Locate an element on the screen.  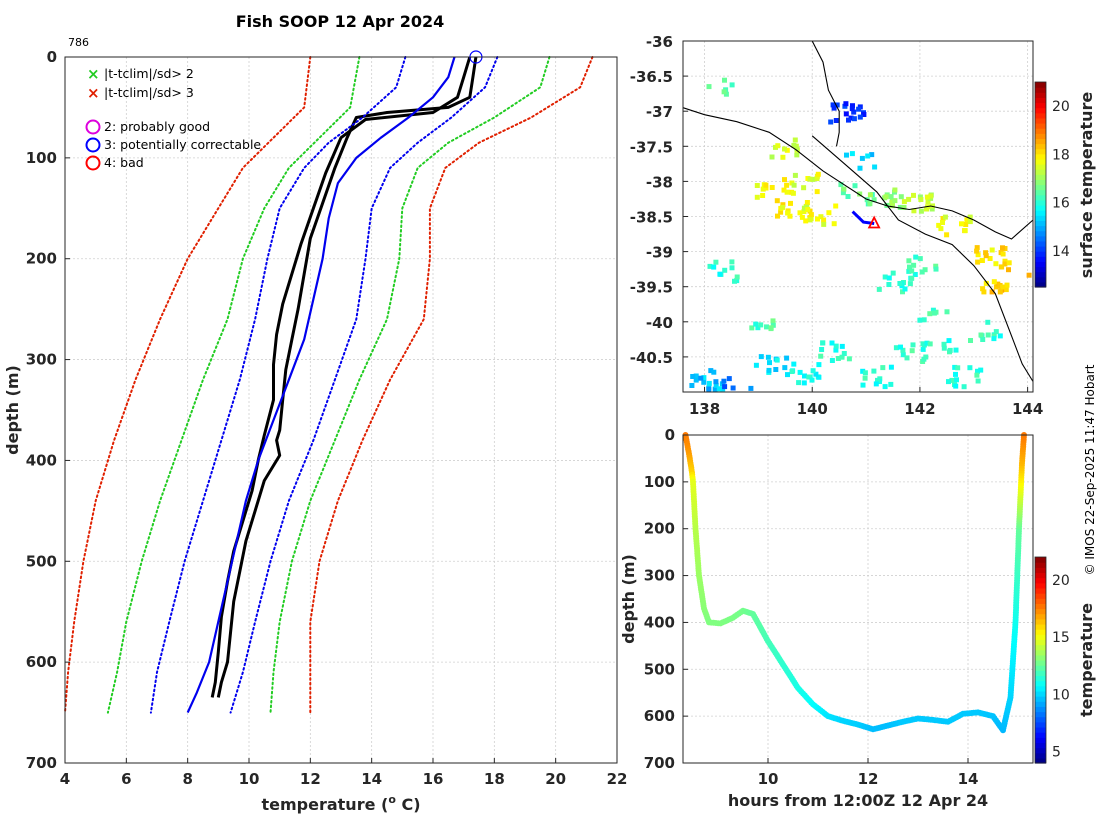
section-track-points is located at coordinates (854, 583).